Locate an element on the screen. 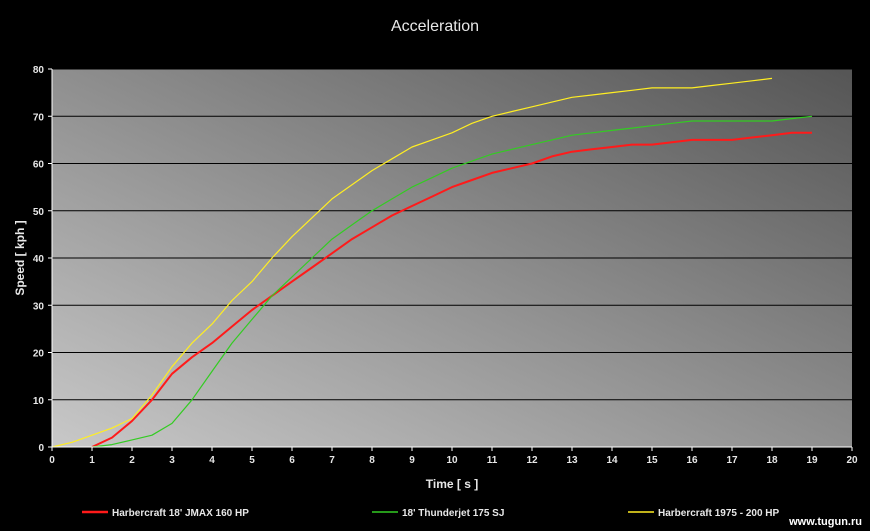  y-tick-label: 30 is located at coordinates (39, 306).